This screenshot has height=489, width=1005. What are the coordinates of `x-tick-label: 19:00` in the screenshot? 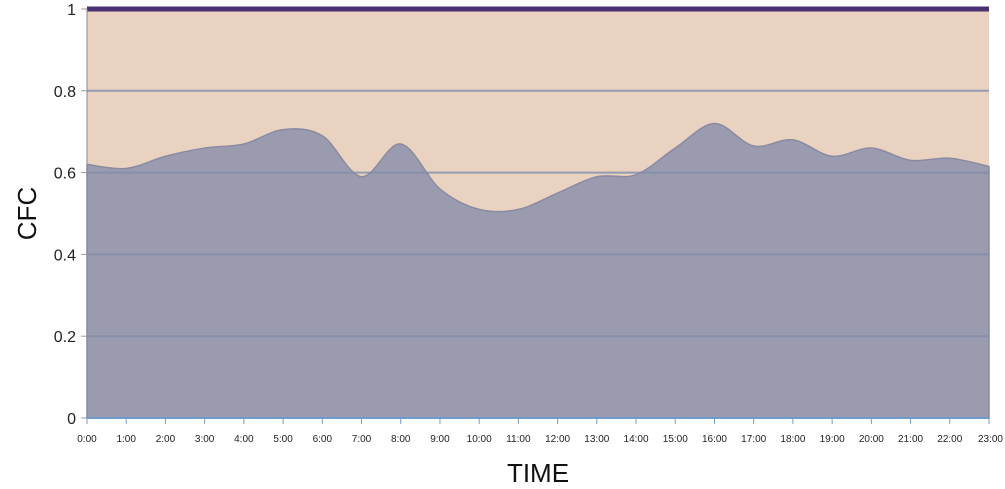 It's located at (832, 439).